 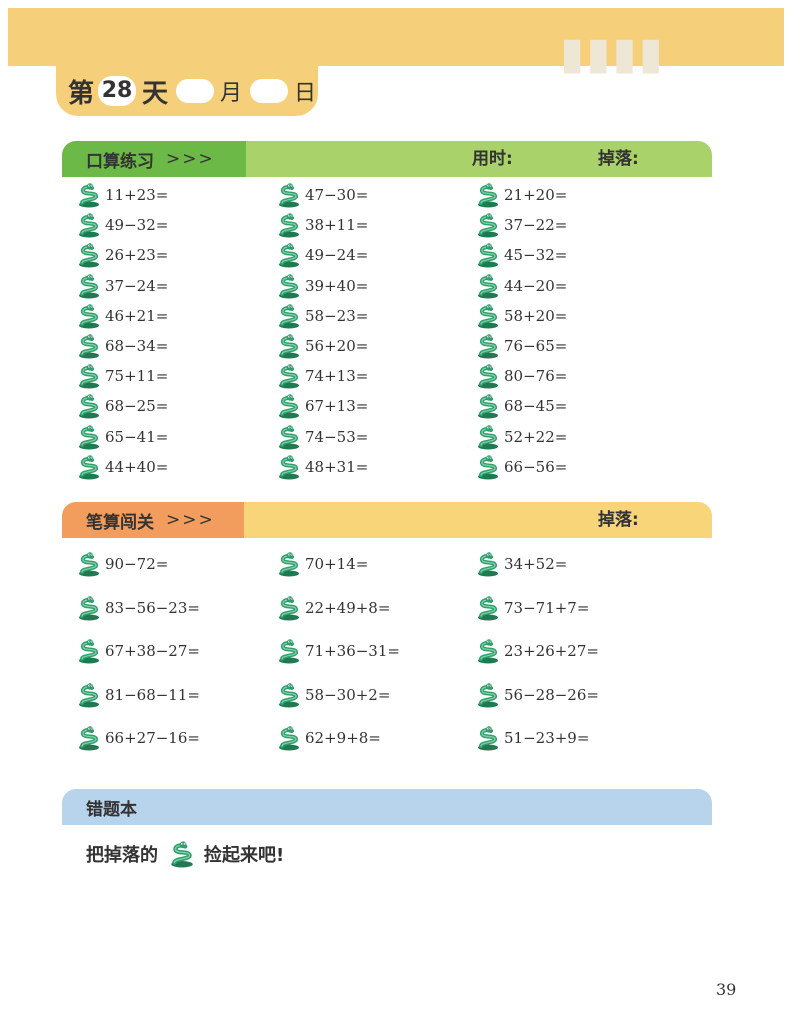 What do you see at coordinates (122, 346) in the screenshot?
I see `problem-item: 68−34=` at bounding box center [122, 346].